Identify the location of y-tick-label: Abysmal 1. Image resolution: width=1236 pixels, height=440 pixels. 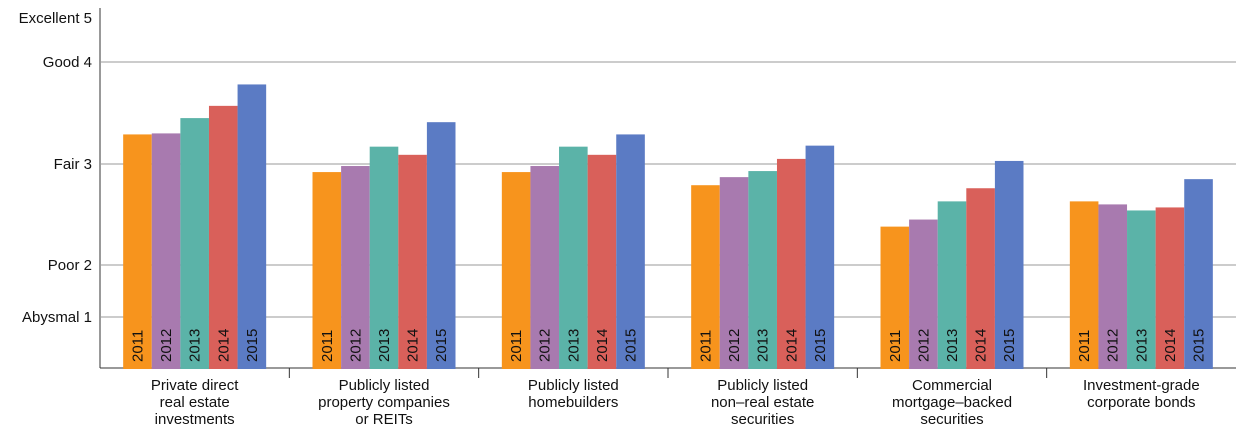
(57, 317).